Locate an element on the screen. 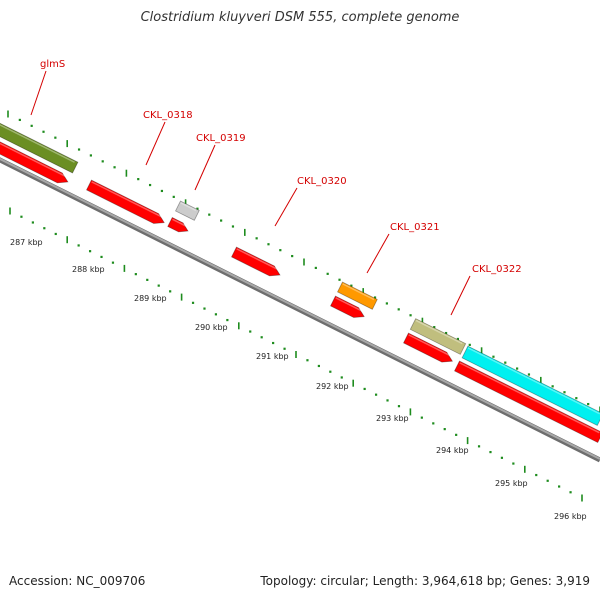 The width and height of the screenshot is (600, 600). gene-CKL_0321-feature is located at coordinates (357, 295).